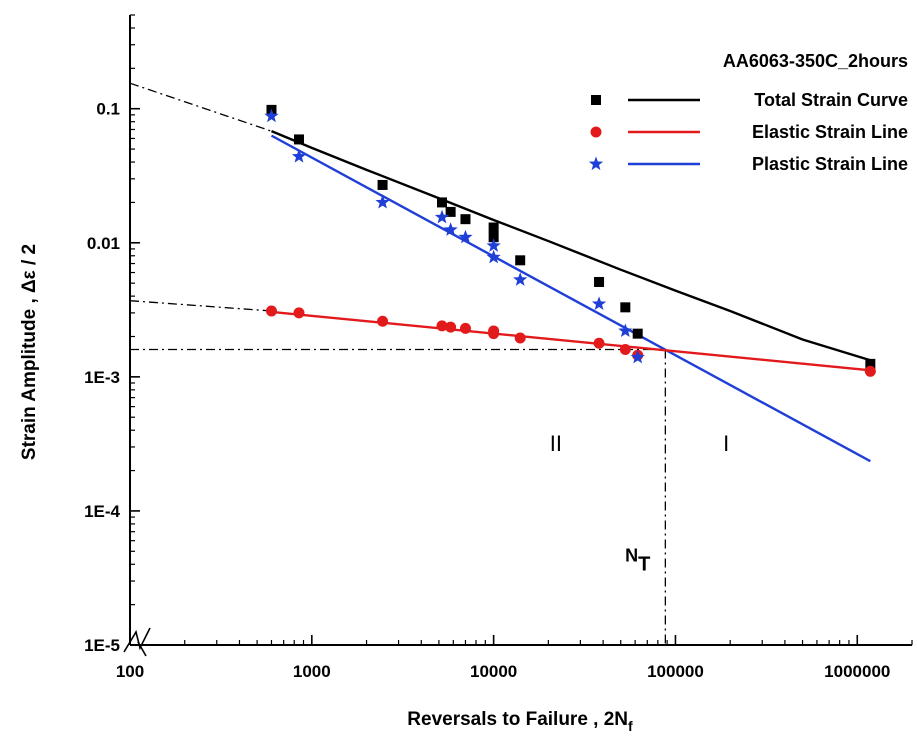  What do you see at coordinates (103, 243) in the screenshot?
I see `y-tick-label: 0.01` at bounding box center [103, 243].